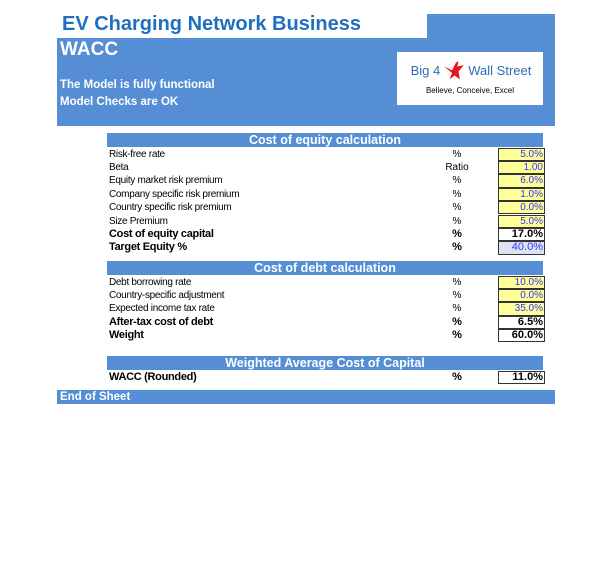  What do you see at coordinates (521, 181) in the screenshot?
I see `row-value-cell: 6.0%` at bounding box center [521, 181].